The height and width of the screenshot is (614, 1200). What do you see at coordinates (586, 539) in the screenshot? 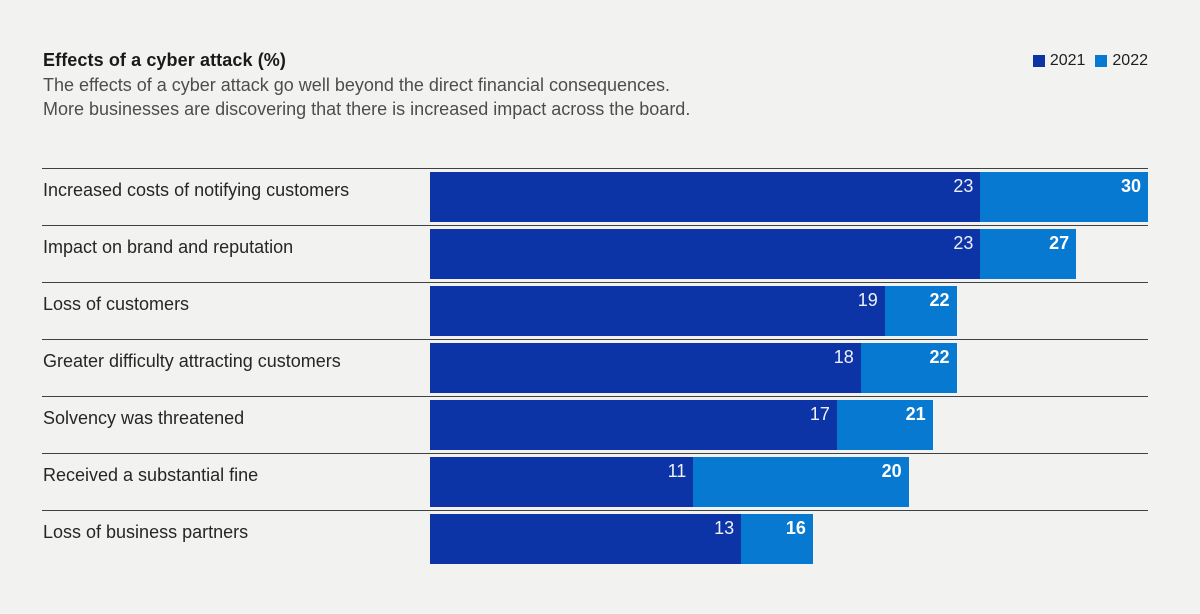
I see `bar-2021: 13` at bounding box center [586, 539].